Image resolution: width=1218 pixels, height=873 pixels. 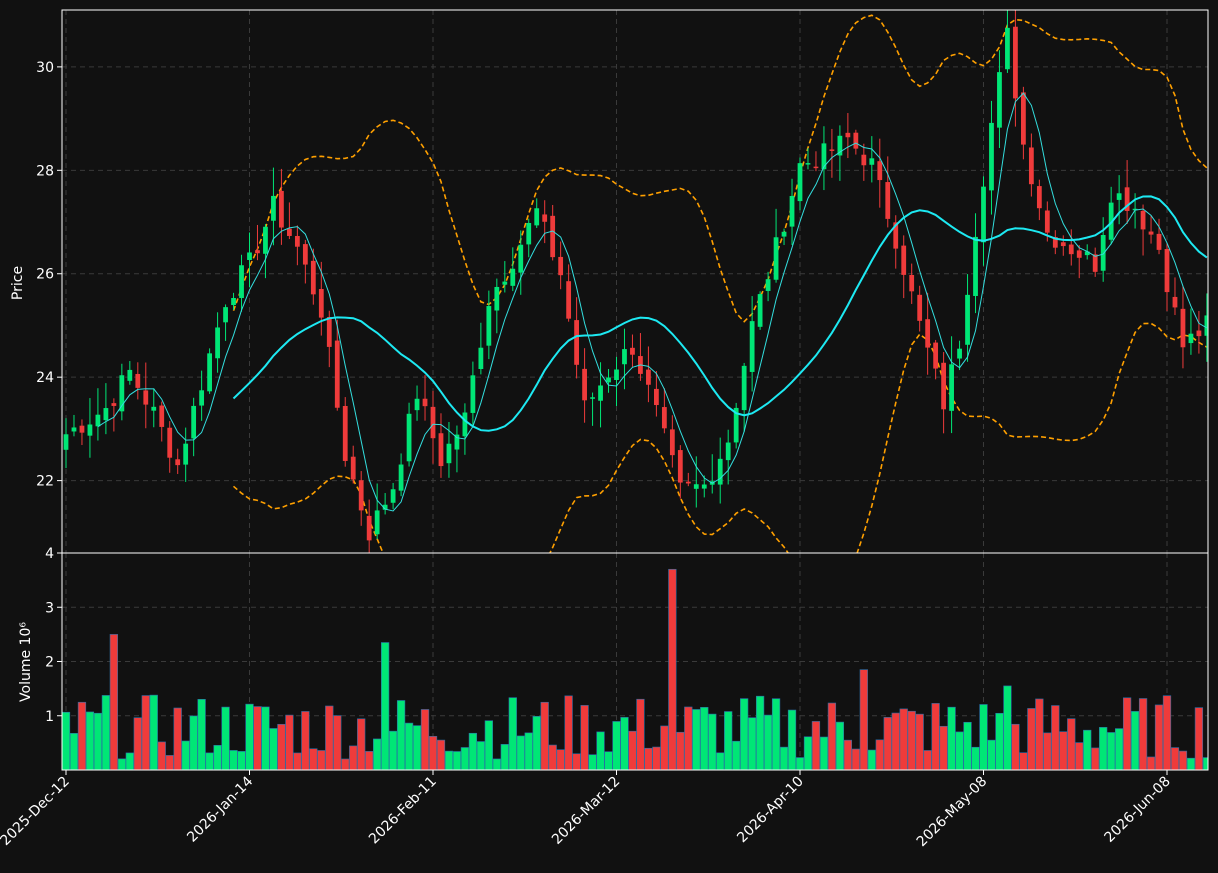 I want to click on volume-y-ticks: 1 2 3 4, so click(x=53, y=635).